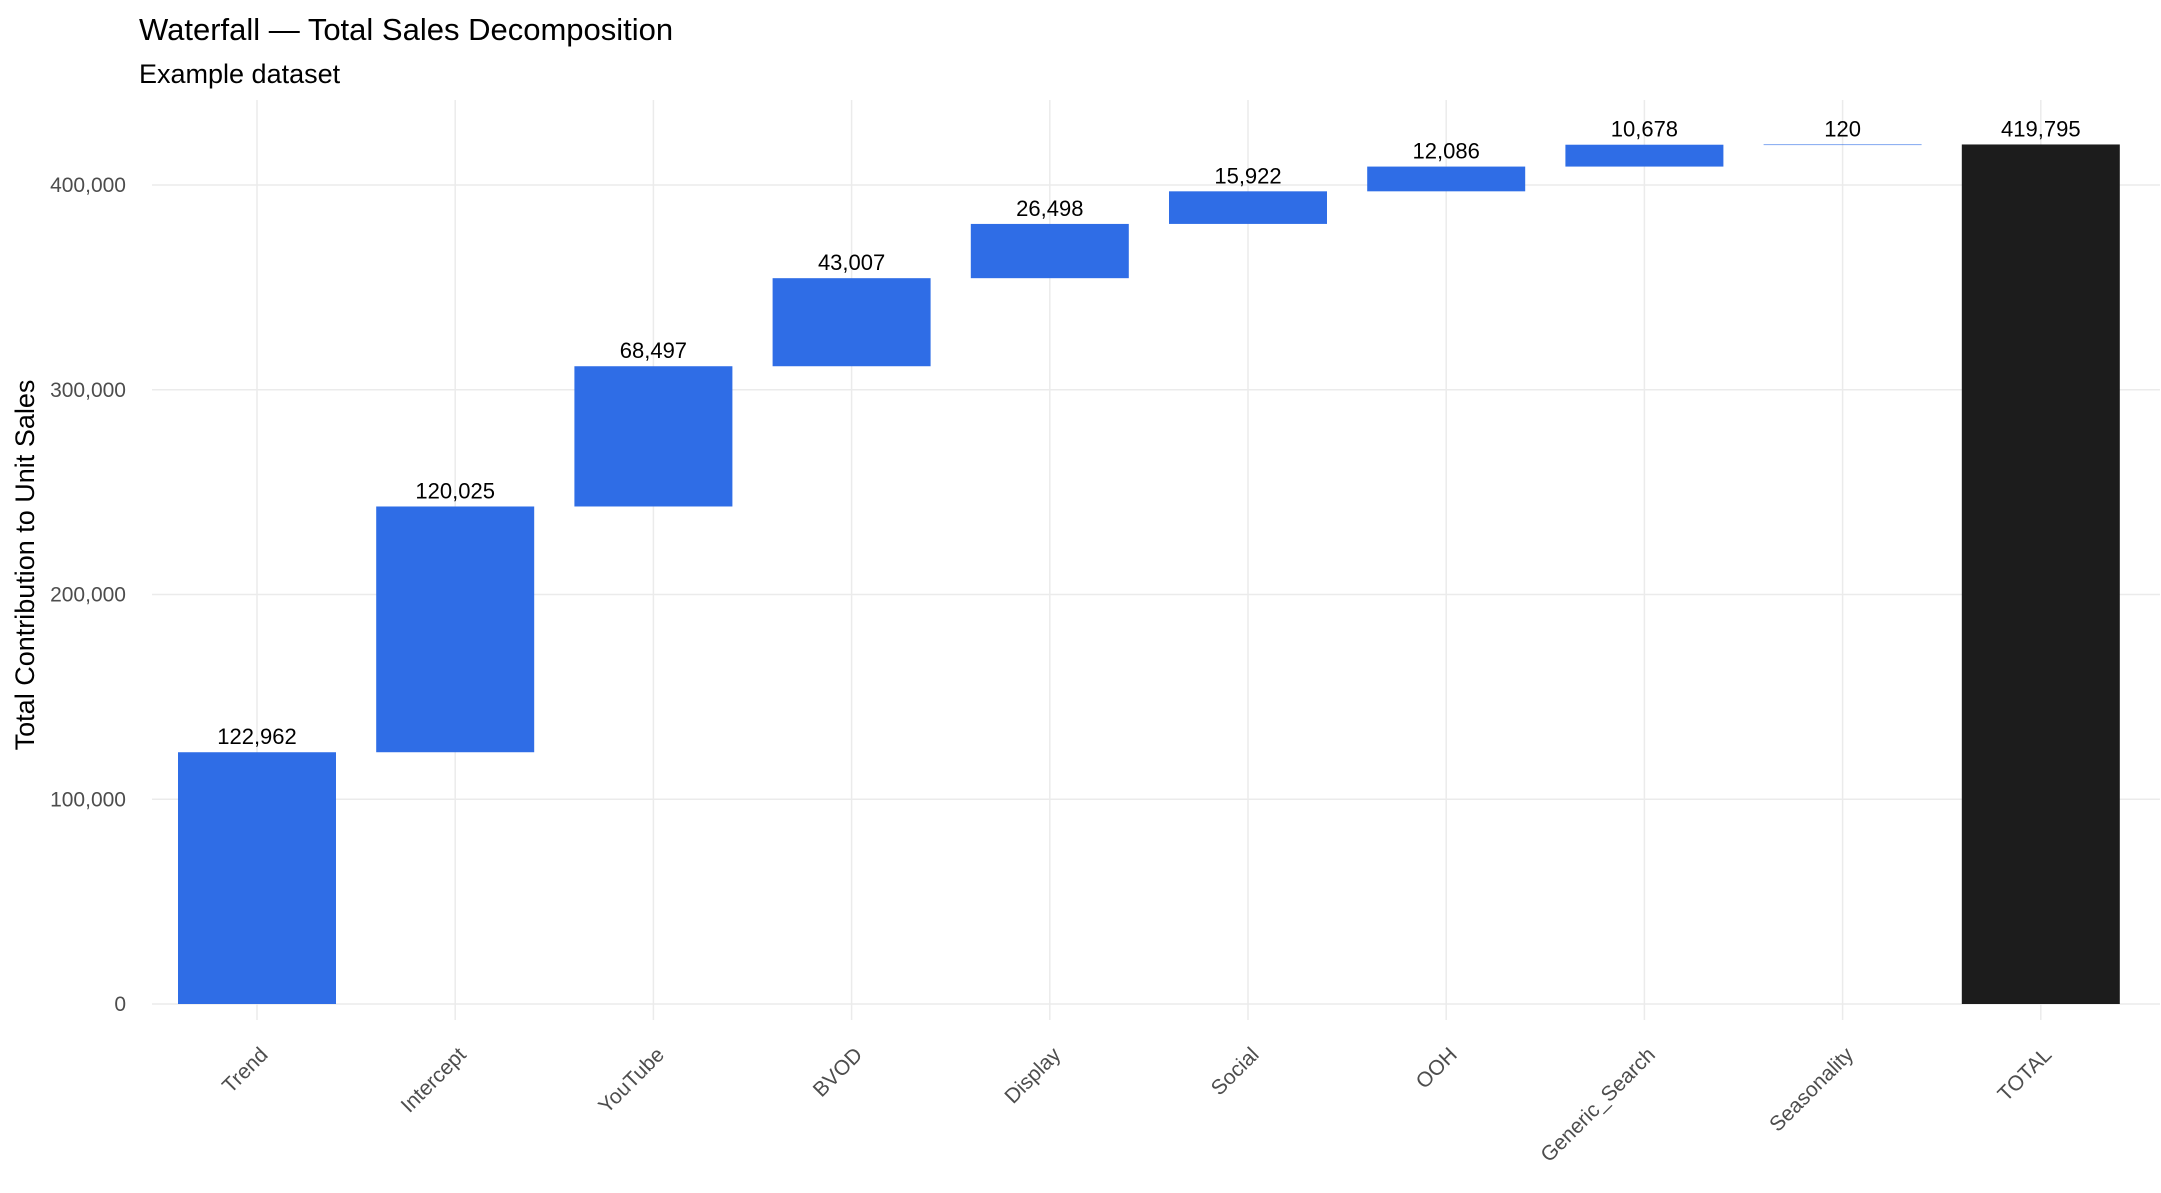  What do you see at coordinates (406, 29) in the screenshot?
I see `chart-title: Waterfall — Total Sales Decomposition` at bounding box center [406, 29].